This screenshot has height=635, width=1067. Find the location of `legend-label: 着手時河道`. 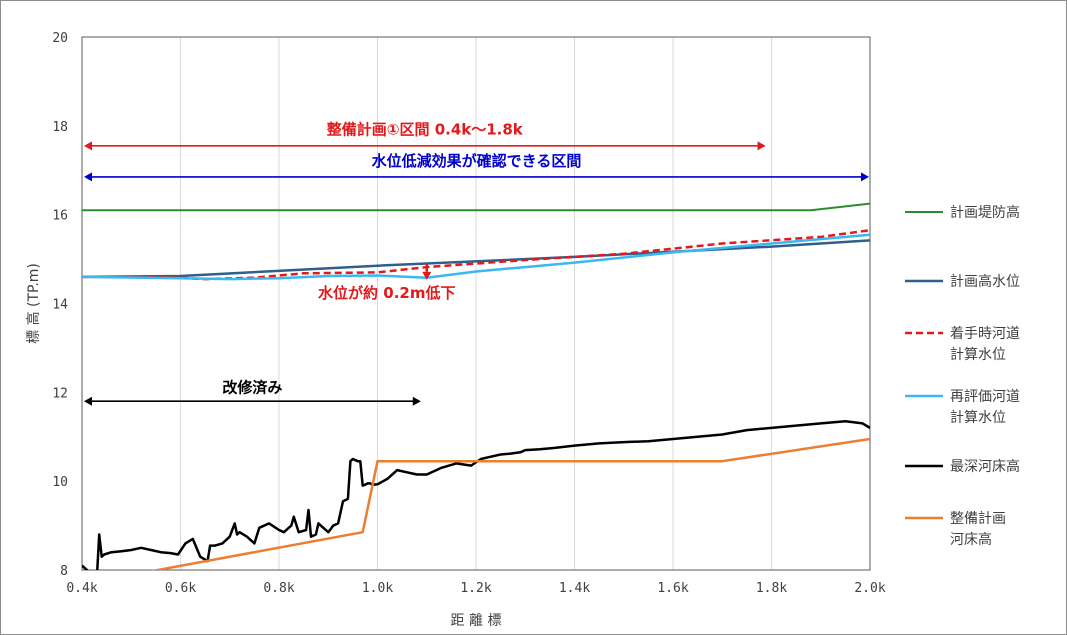

legend-label: 着手時河道 is located at coordinates (985, 334).